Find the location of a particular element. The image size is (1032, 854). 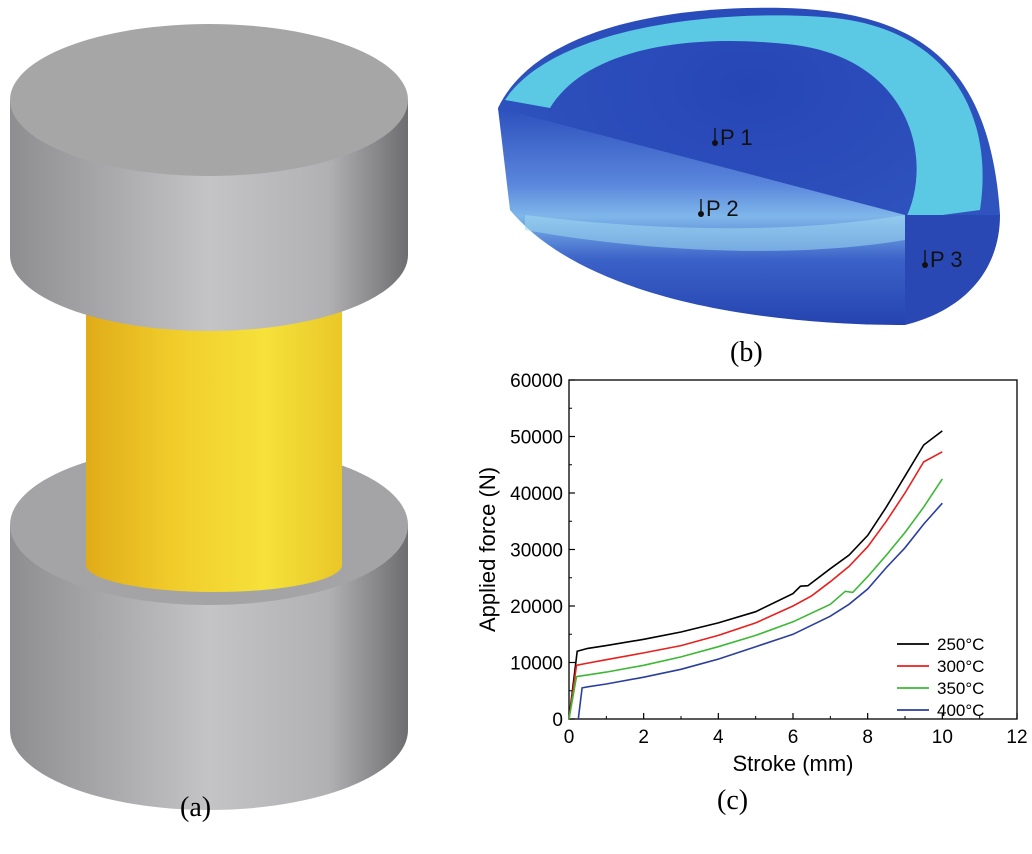

x-tick-label: 2 is located at coordinates (643, 737).